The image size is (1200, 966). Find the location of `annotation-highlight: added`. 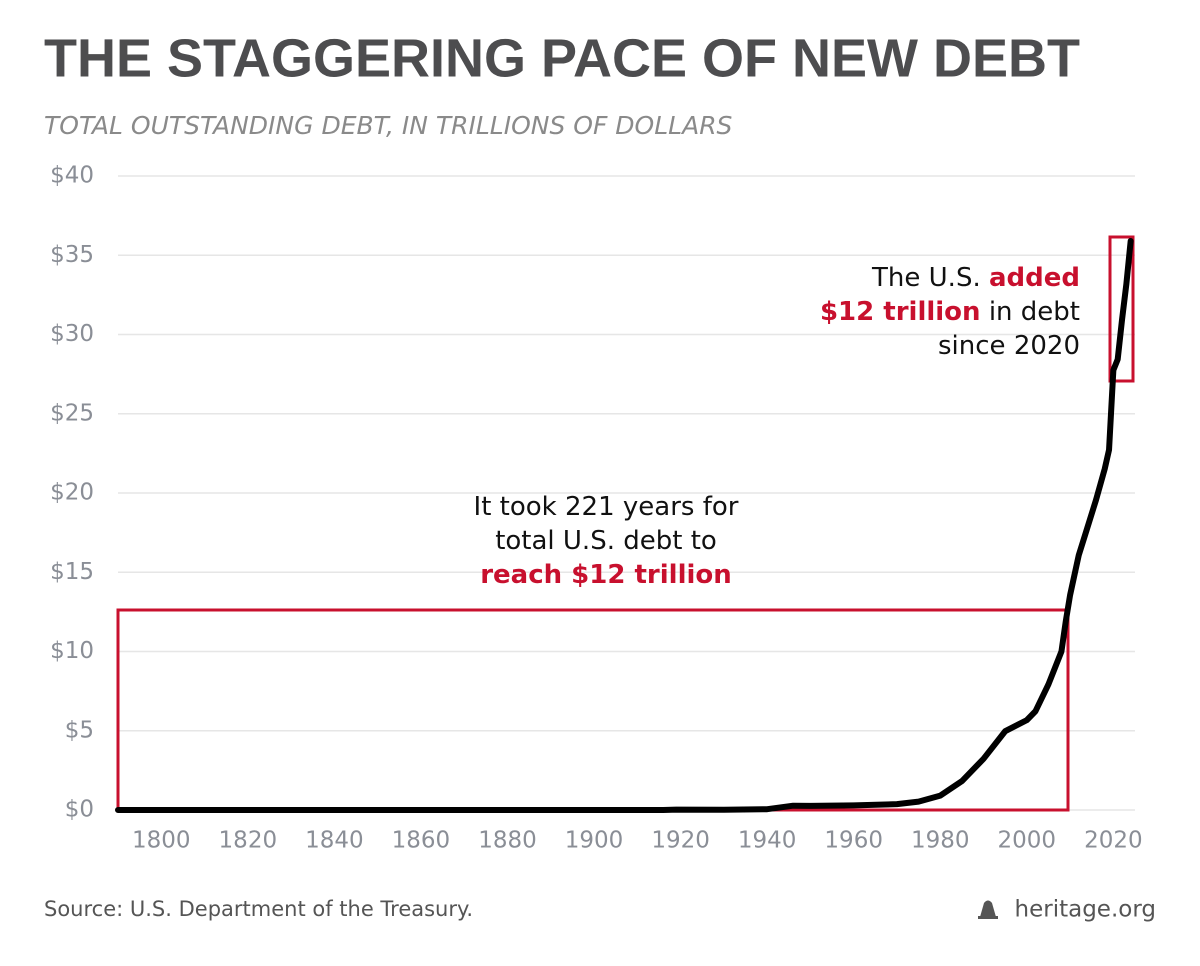

annotation-highlight: added is located at coordinates (1034, 278).